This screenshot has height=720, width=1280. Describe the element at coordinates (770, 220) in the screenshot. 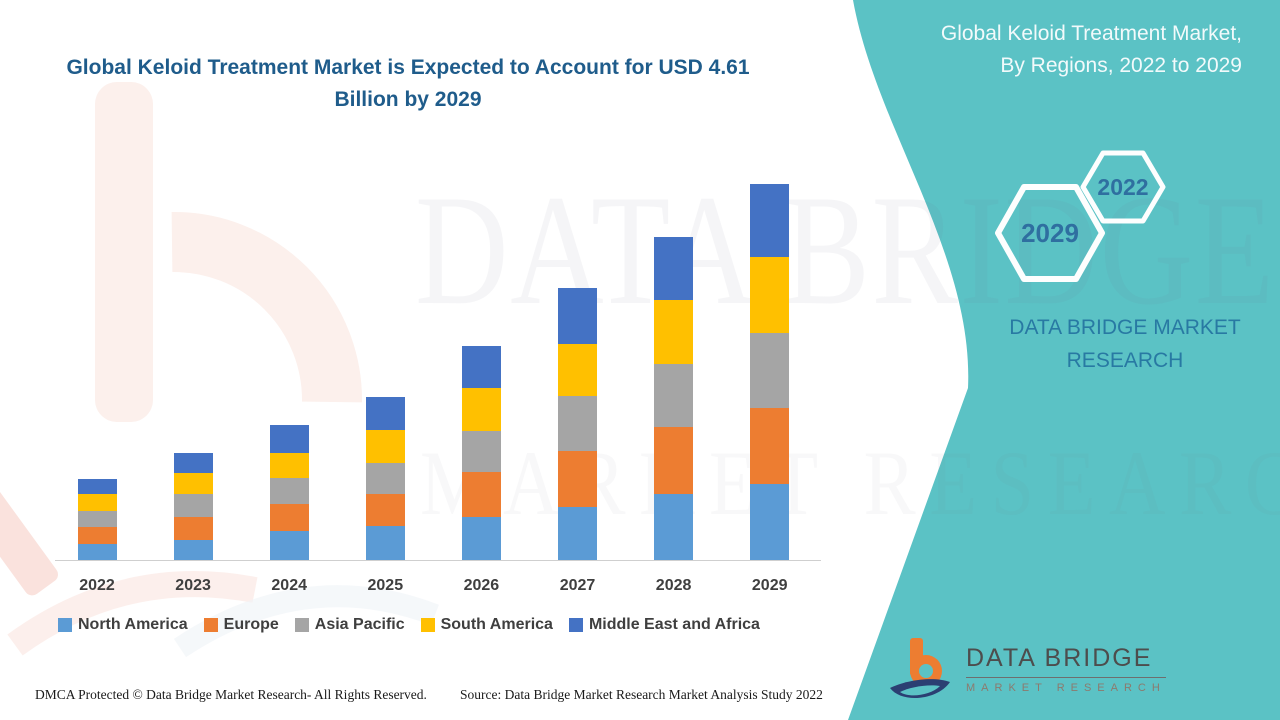

I see `bar-segment-2029-middle-east-and-africa` at that location.